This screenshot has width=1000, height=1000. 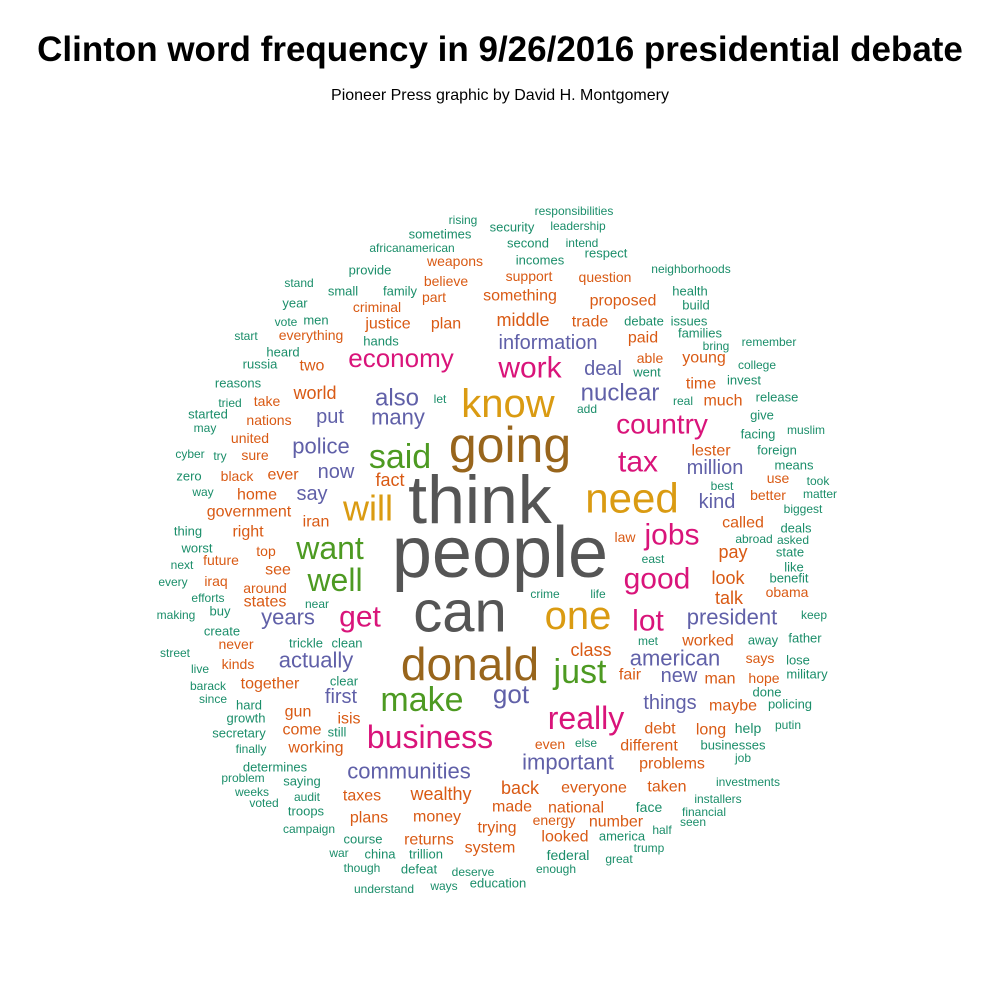 What do you see at coordinates (623, 301) in the screenshot?
I see `cloud-word-proposed: proposed` at bounding box center [623, 301].